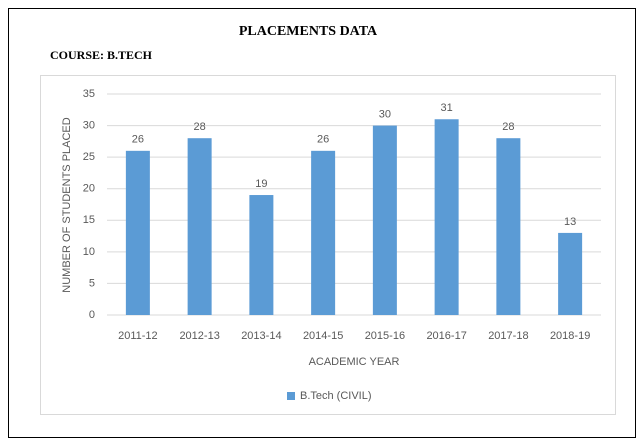  What do you see at coordinates (261, 336) in the screenshot?
I see `x-tick-label: 2013-14` at bounding box center [261, 336].